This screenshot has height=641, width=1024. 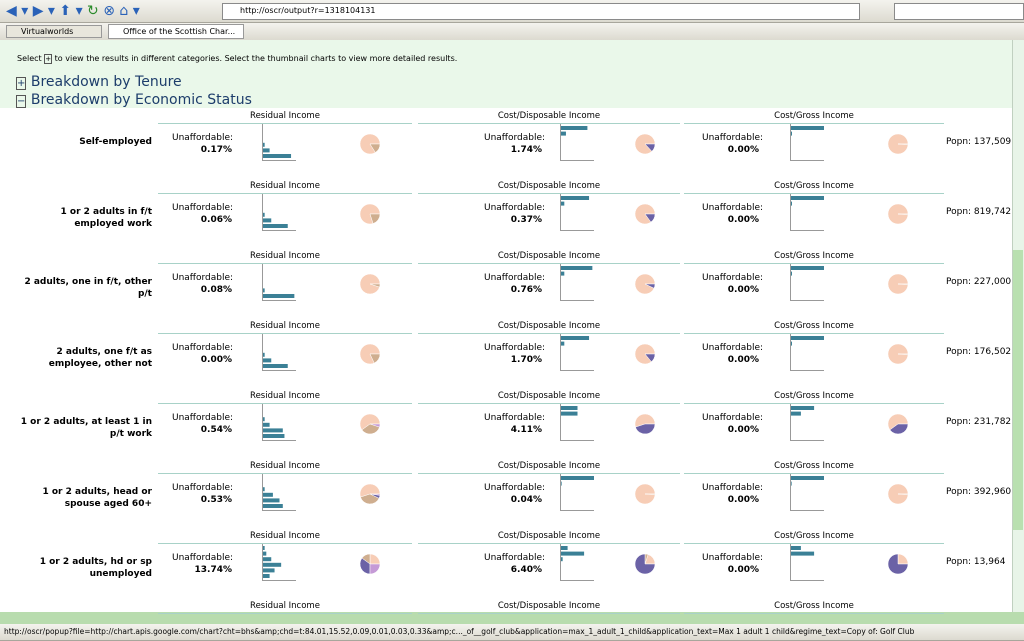 What do you see at coordinates (1018, 390) in the screenshot?
I see `scroll-thumb` at bounding box center [1018, 390].